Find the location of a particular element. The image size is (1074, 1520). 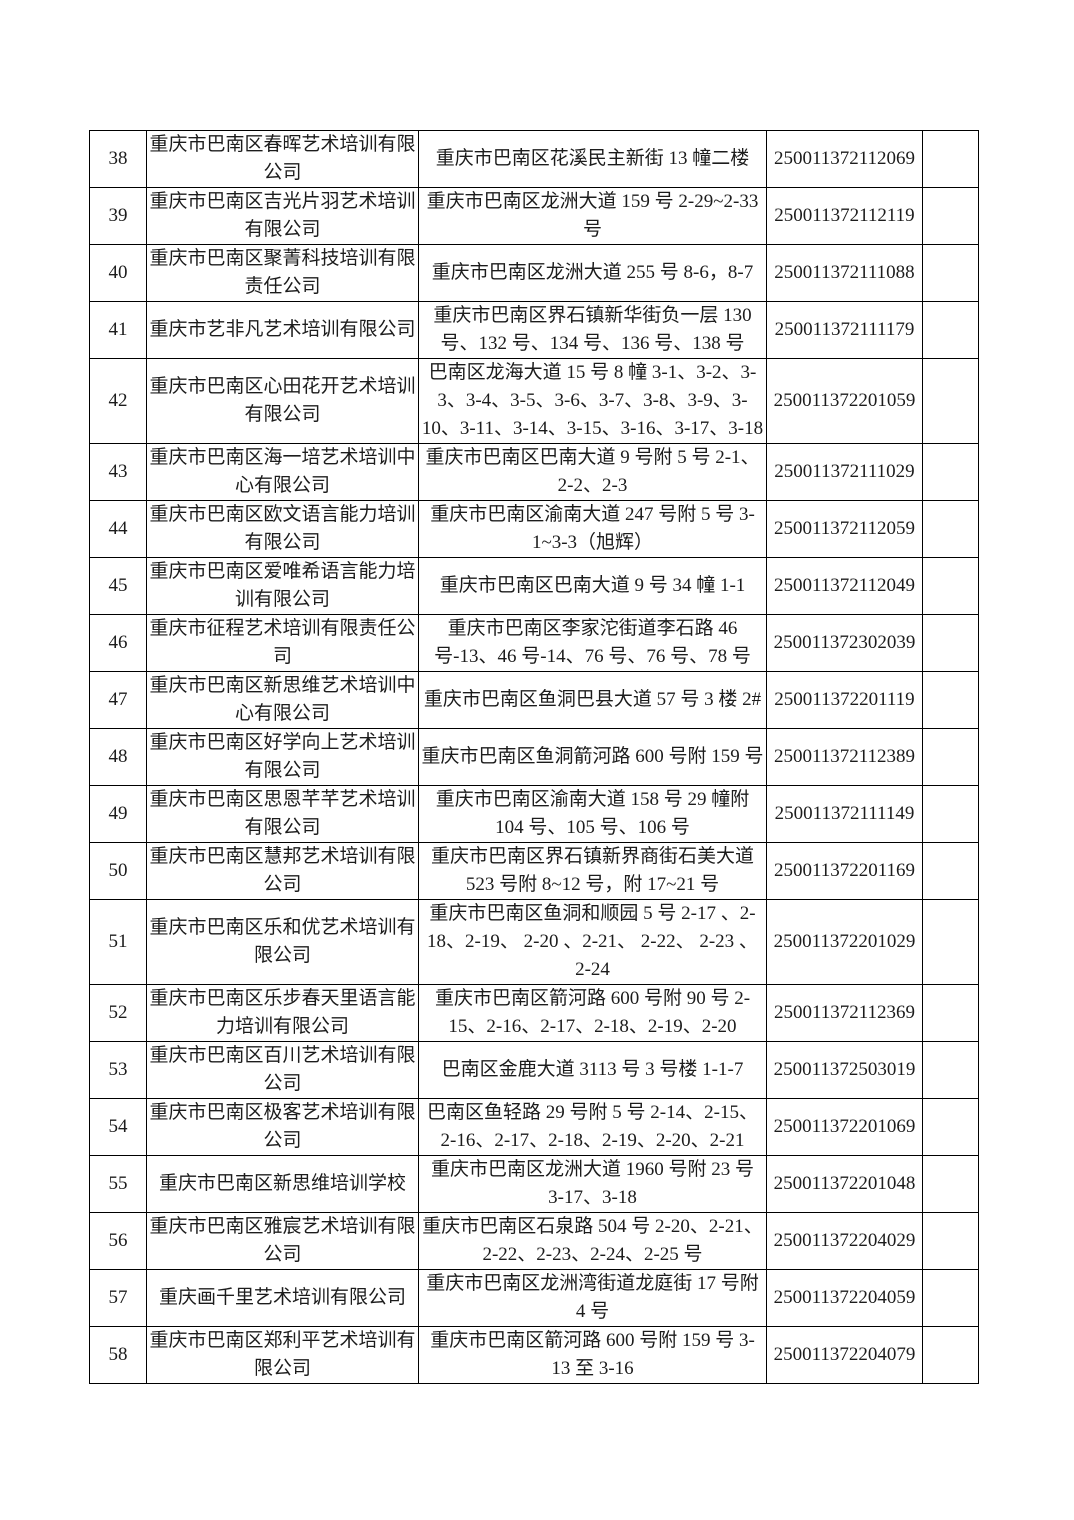

cell-address: 重庆市巴南区龙洲大道 159 号 2-29~2-33 号 is located at coordinates (592, 216).